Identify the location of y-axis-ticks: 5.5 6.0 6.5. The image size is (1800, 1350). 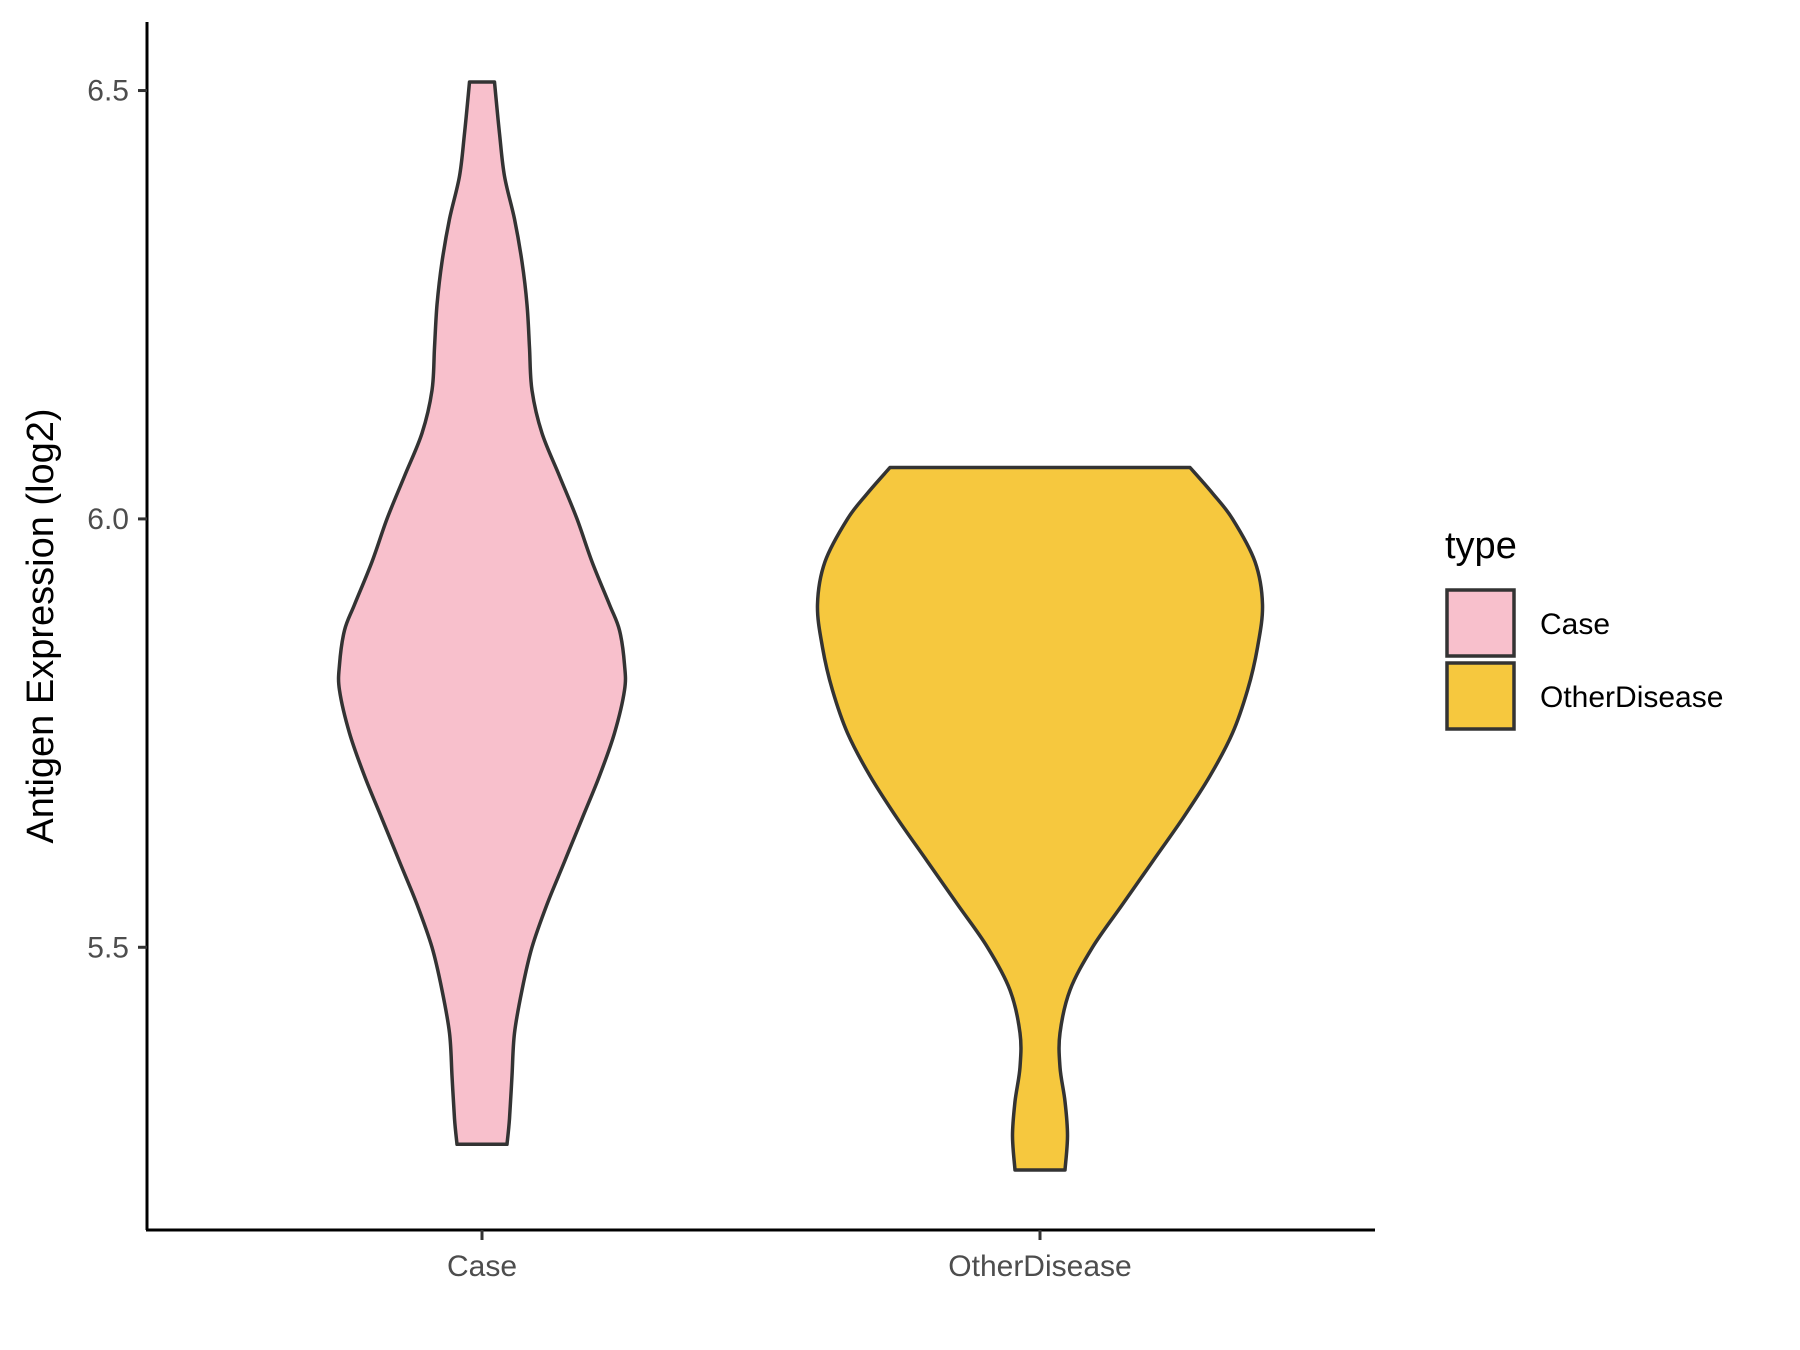
(117, 519).